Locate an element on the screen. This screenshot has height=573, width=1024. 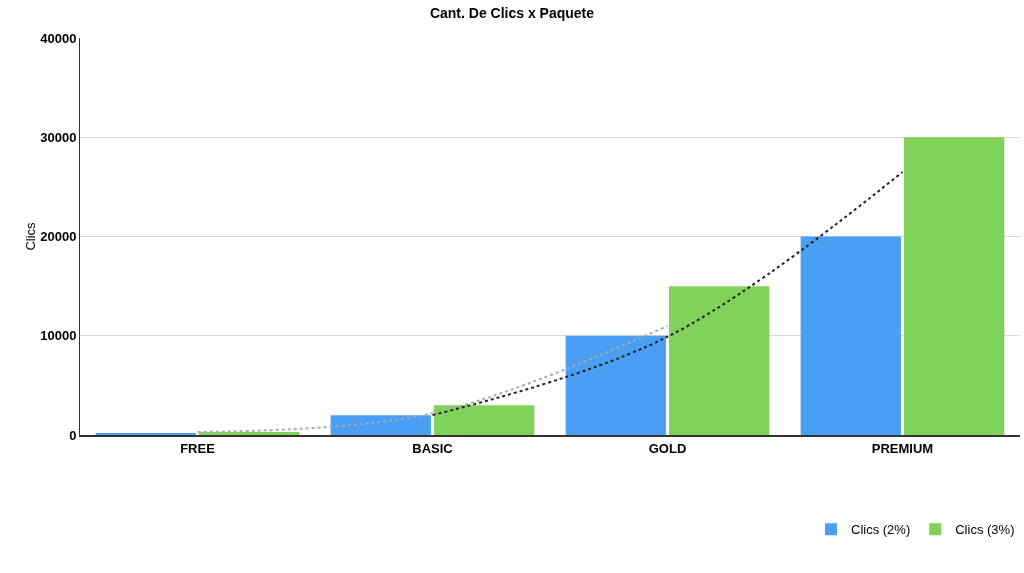
x-tick-label: FREE is located at coordinates (198, 448).